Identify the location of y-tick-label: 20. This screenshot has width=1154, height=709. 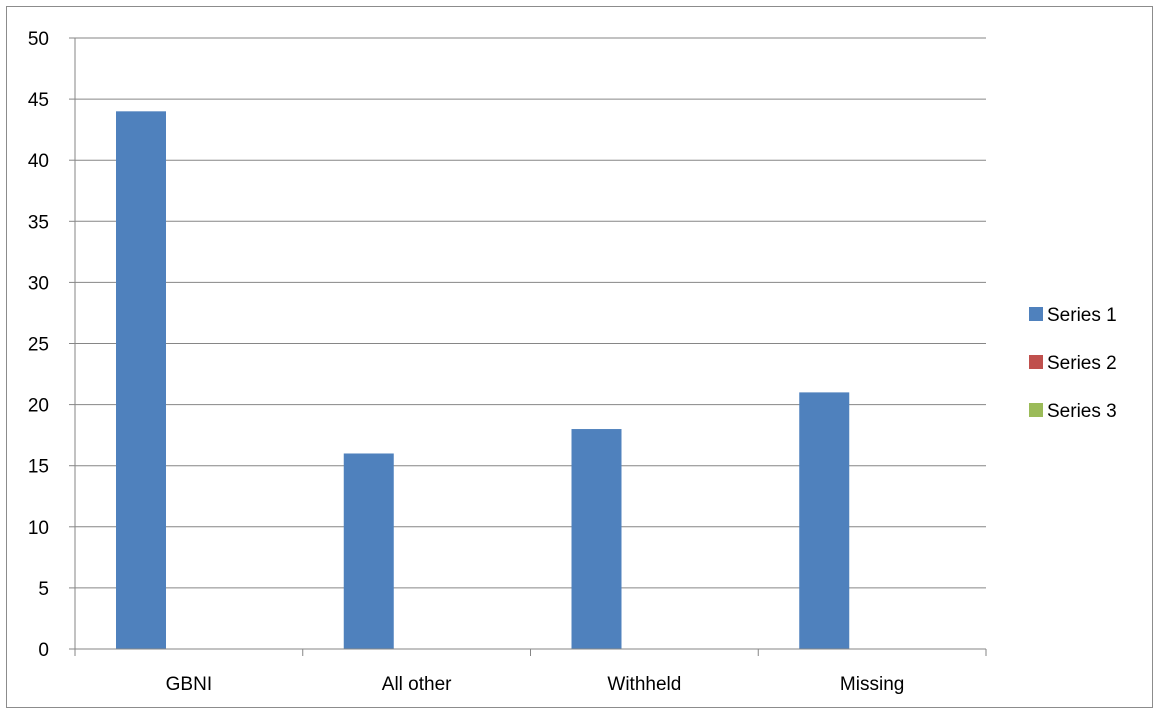
(38, 406).